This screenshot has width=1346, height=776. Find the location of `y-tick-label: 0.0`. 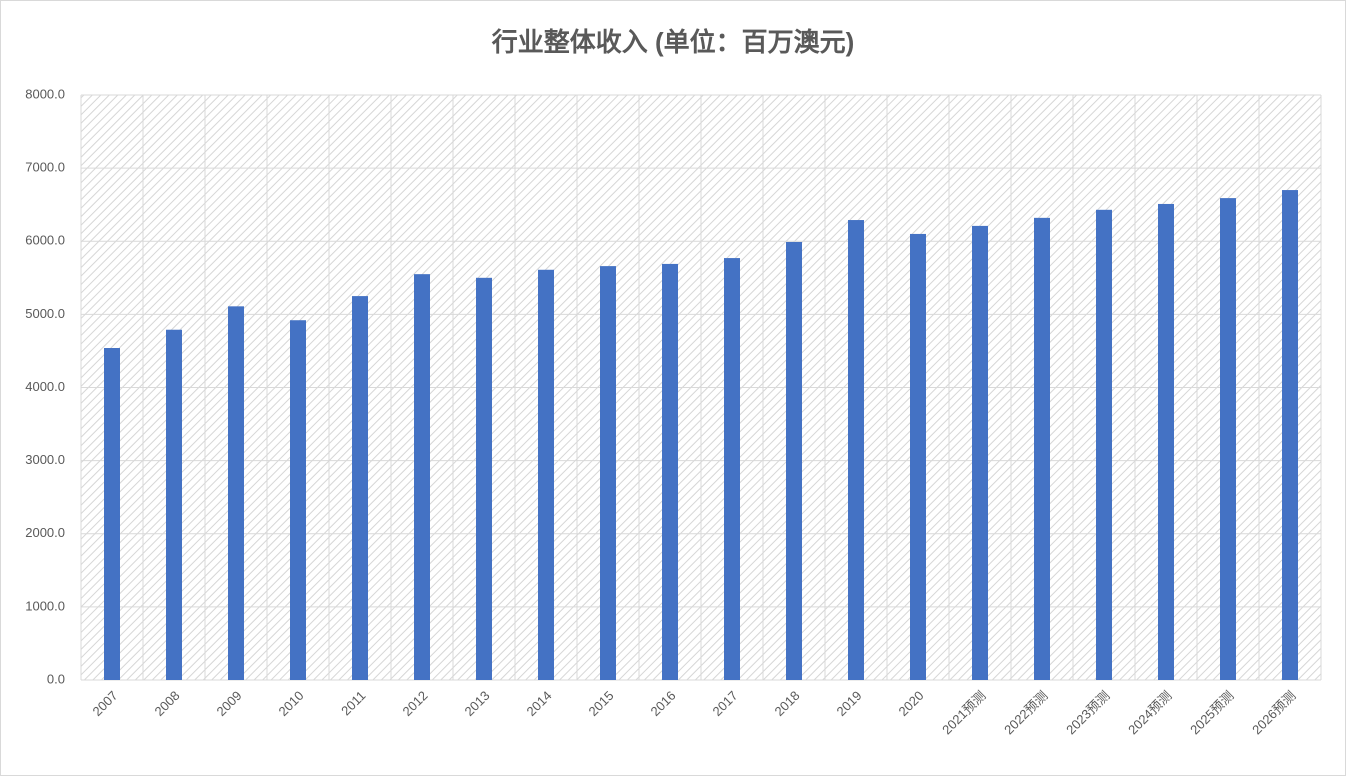

y-tick-label: 0.0 is located at coordinates (56, 678).